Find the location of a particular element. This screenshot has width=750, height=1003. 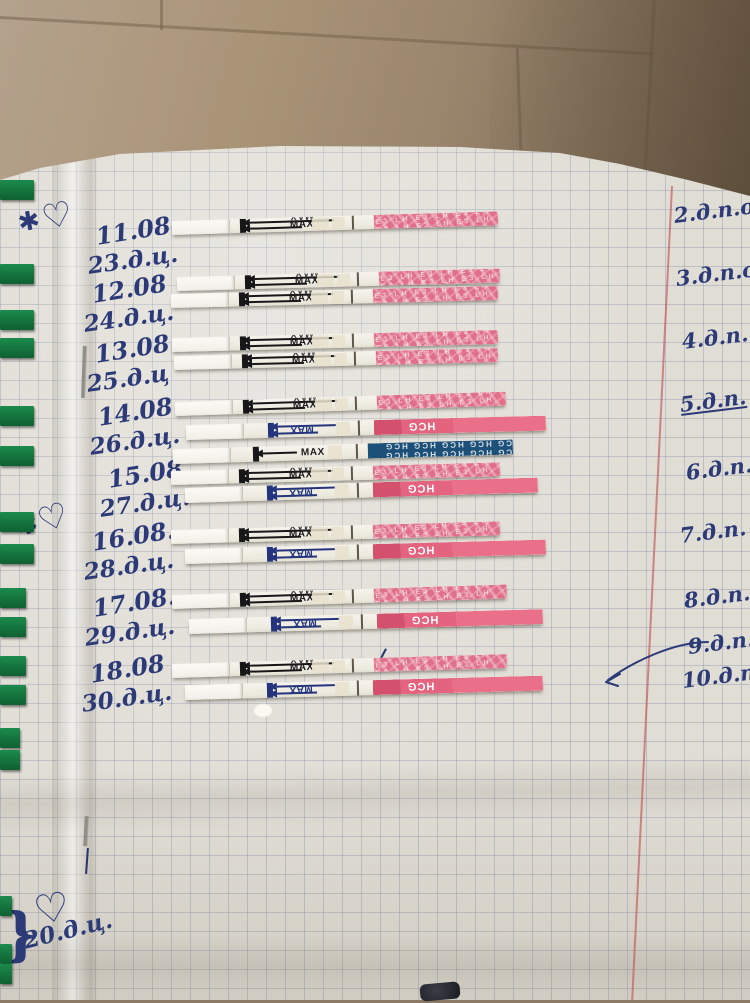

page-crease is located at coordinates (375, 795).